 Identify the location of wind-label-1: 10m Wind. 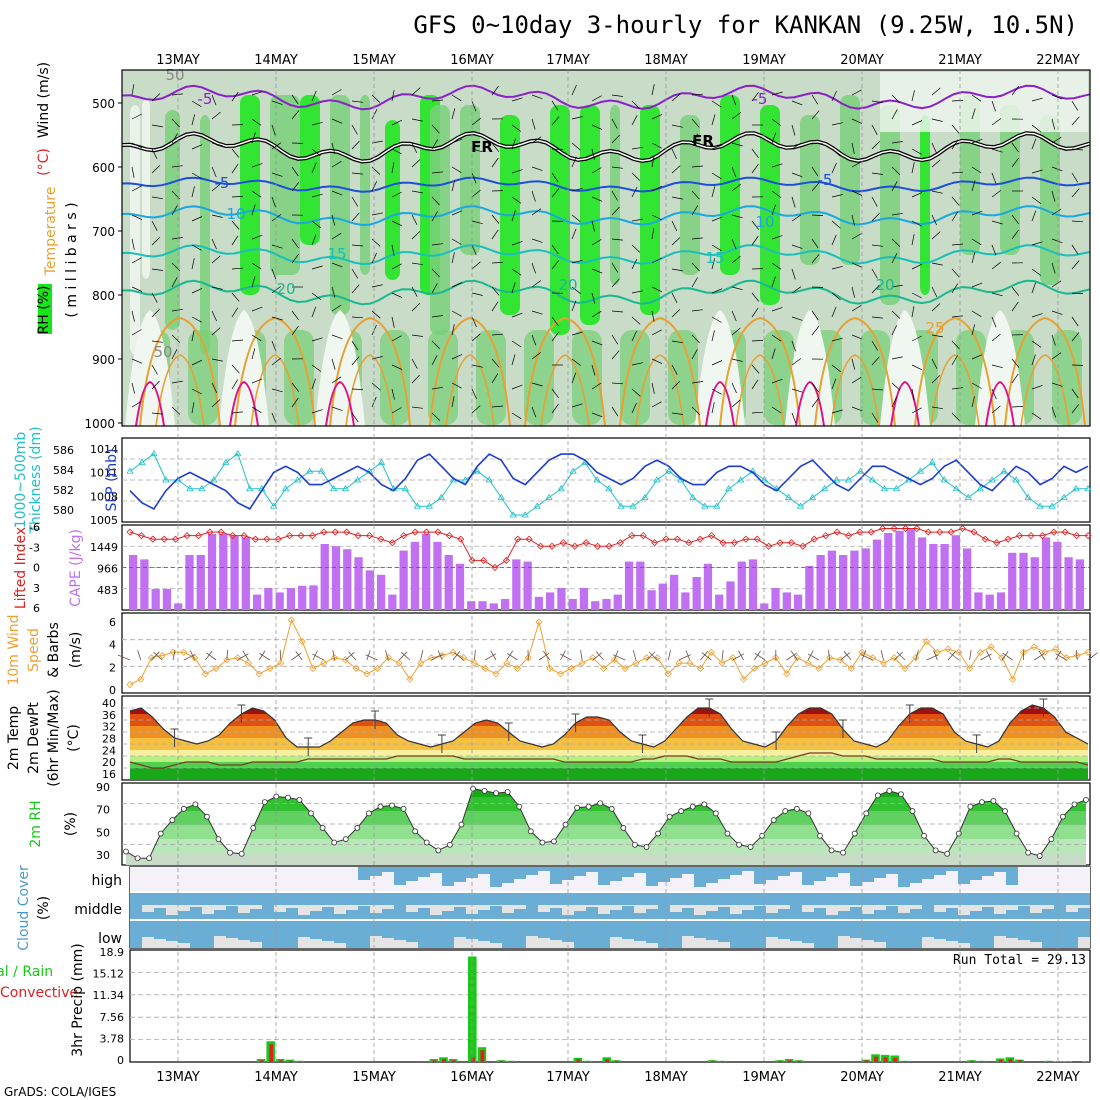
(14, 649).